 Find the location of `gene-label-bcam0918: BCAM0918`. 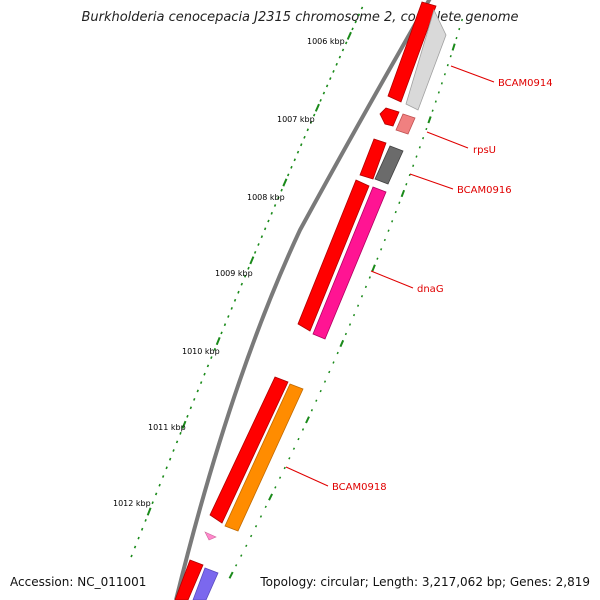

gene-label-bcam0918: BCAM0918 is located at coordinates (359, 487).